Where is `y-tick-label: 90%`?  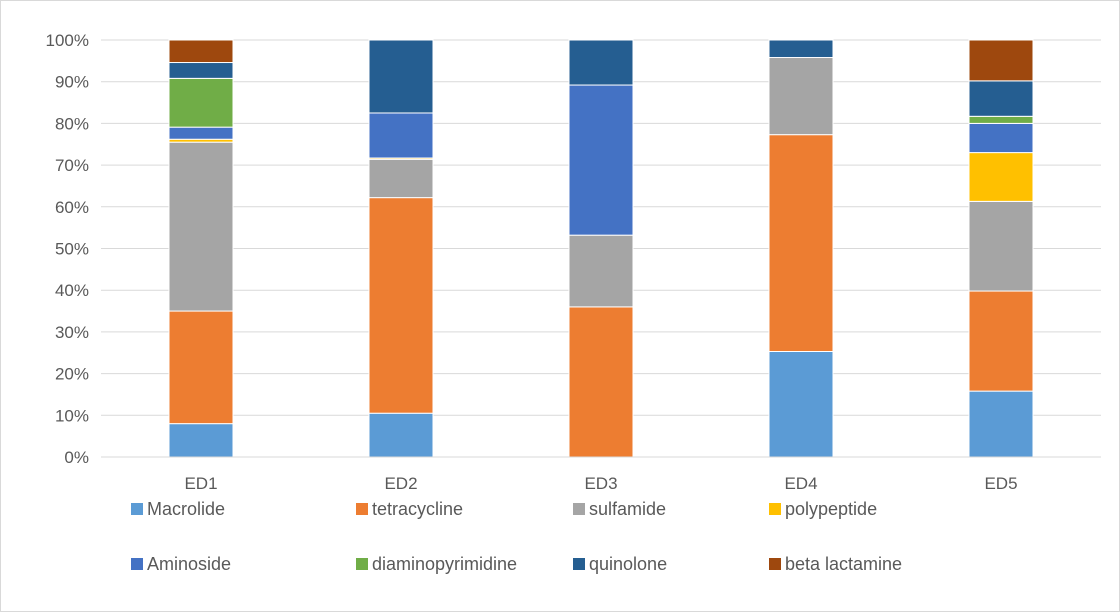 y-tick-label: 90% is located at coordinates (72, 82).